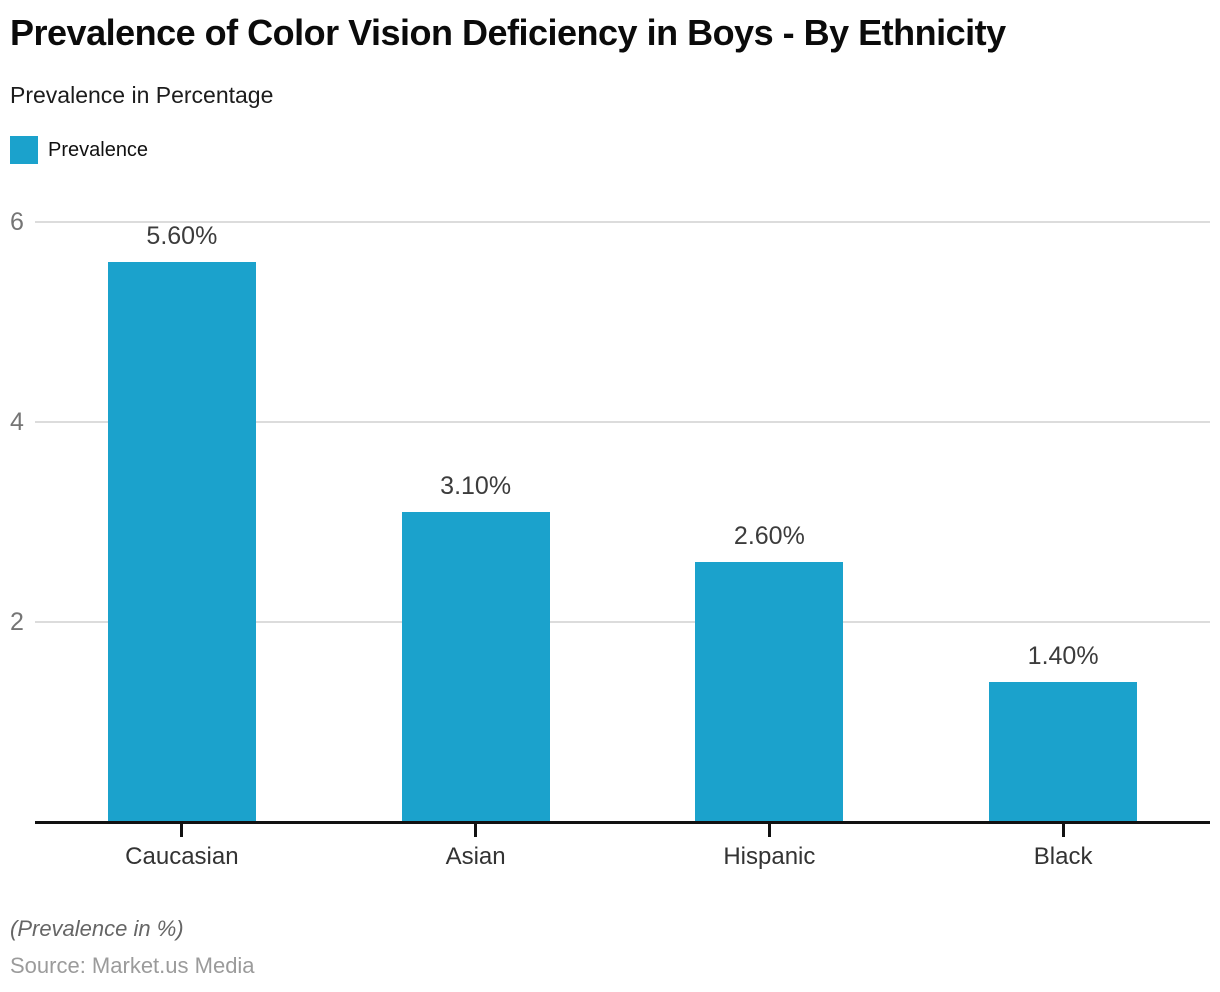  Describe the element at coordinates (475, 667) in the screenshot. I see `bar-asian` at that location.